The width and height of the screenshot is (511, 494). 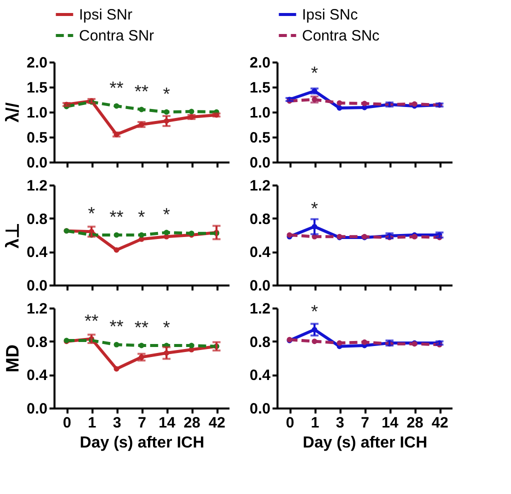 What do you see at coordinates (12, 235) in the screenshot?
I see `y-axis-title: λ⊥` at bounding box center [12, 235].